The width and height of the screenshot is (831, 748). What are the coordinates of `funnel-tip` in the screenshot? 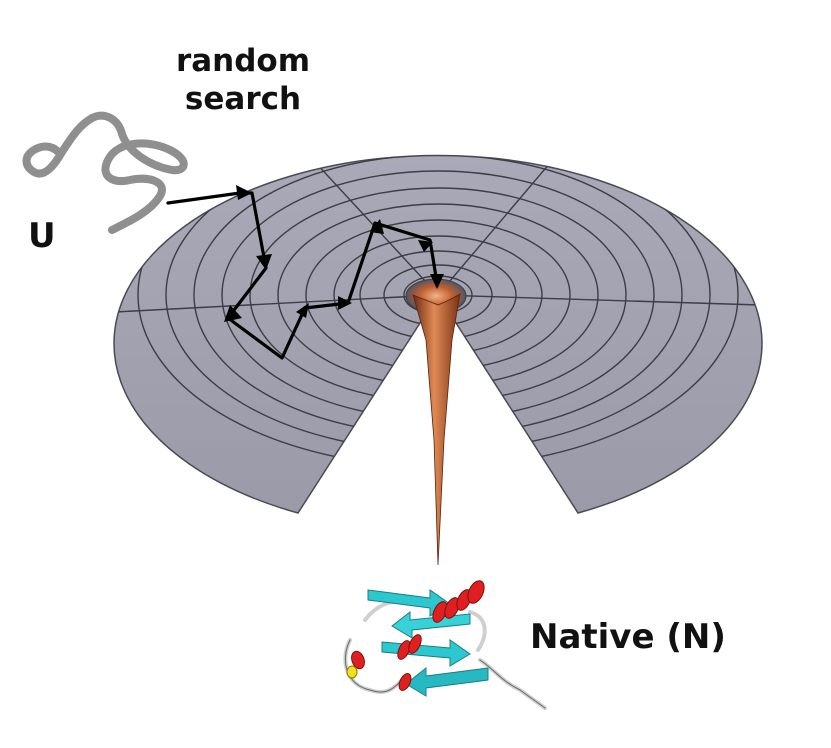 It's located at (436, 429).